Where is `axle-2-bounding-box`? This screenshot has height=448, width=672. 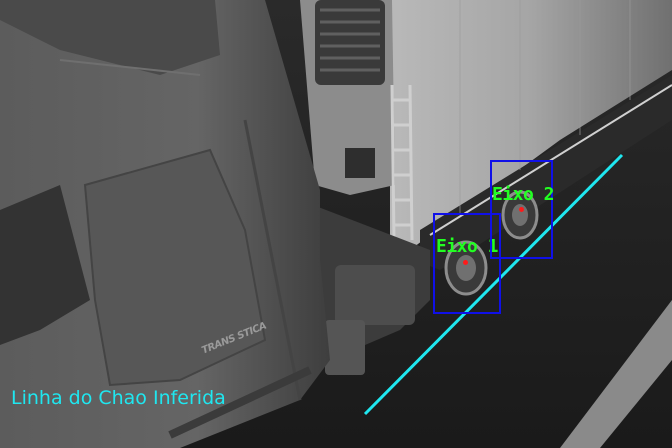 axle-2-bounding-box is located at coordinates (521, 209).